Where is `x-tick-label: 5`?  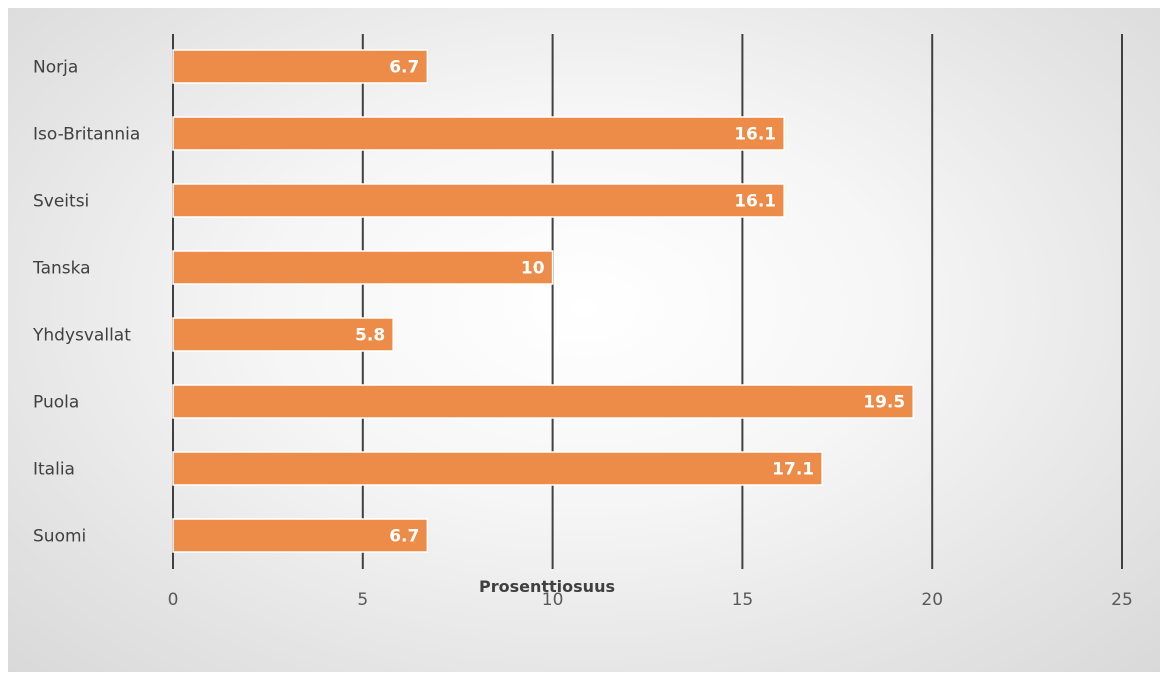
x-tick-label: 5 is located at coordinates (362, 600).